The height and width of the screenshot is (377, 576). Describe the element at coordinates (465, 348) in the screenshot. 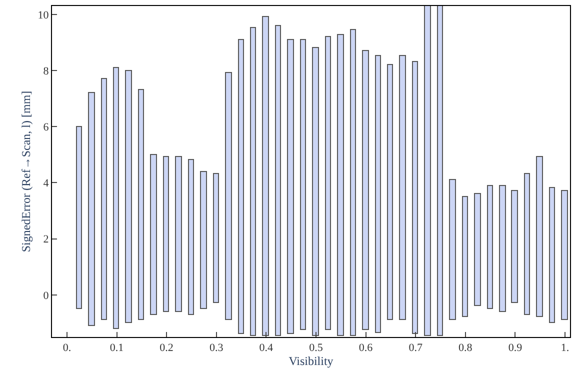

I see `x-tick-label: 0.8` at that location.